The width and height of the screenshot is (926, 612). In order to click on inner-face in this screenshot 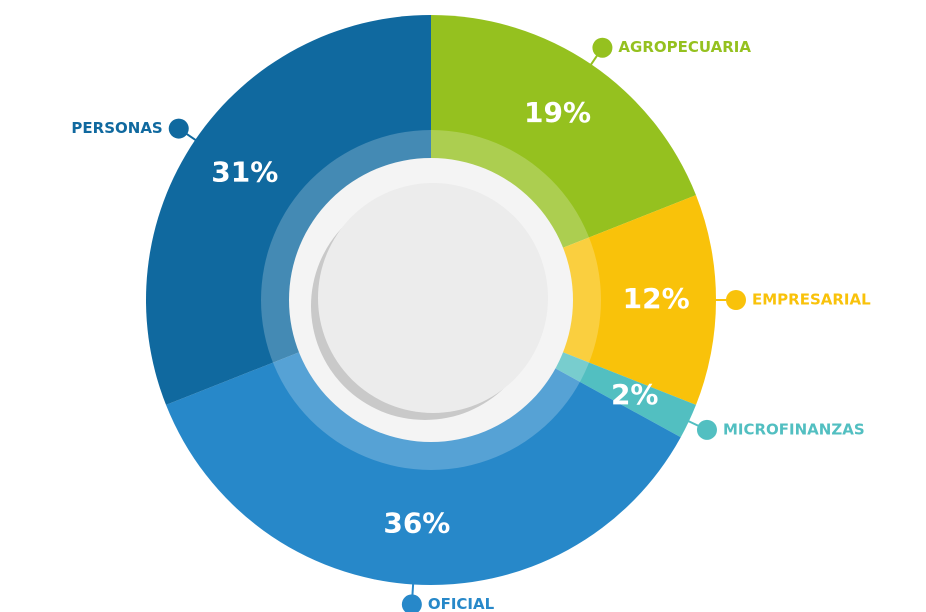, I will do `click(433, 298)`.